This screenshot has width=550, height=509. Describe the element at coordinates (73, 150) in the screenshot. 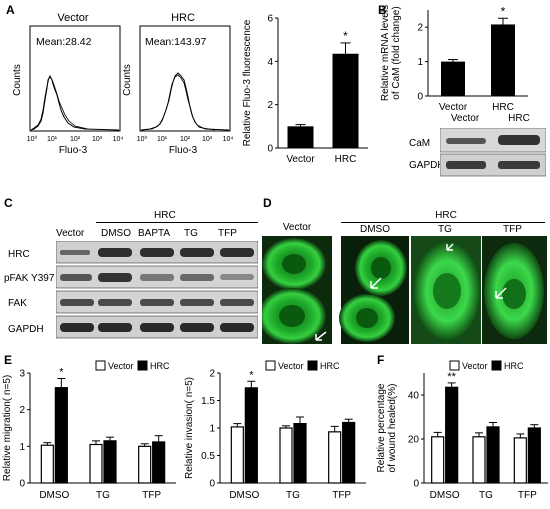

I see `hist-xlabel-vector: Fluo-3` at that location.